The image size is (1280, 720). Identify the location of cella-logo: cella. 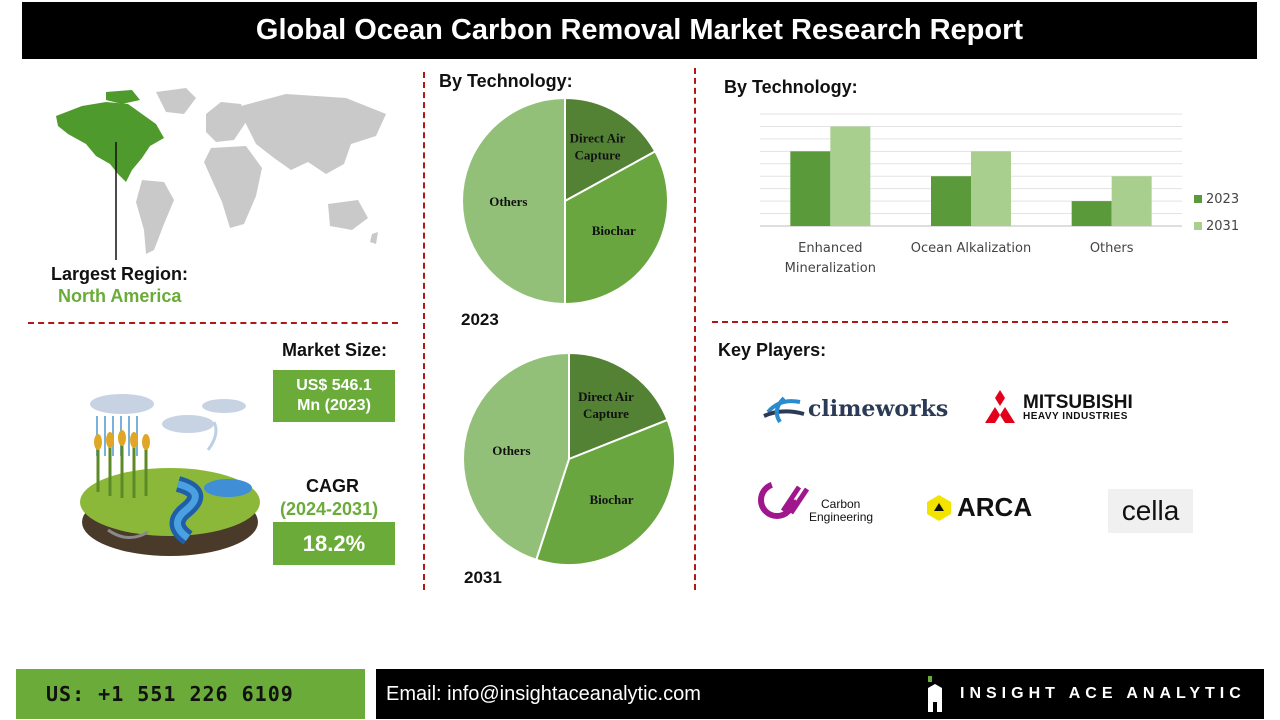
(1150, 511).